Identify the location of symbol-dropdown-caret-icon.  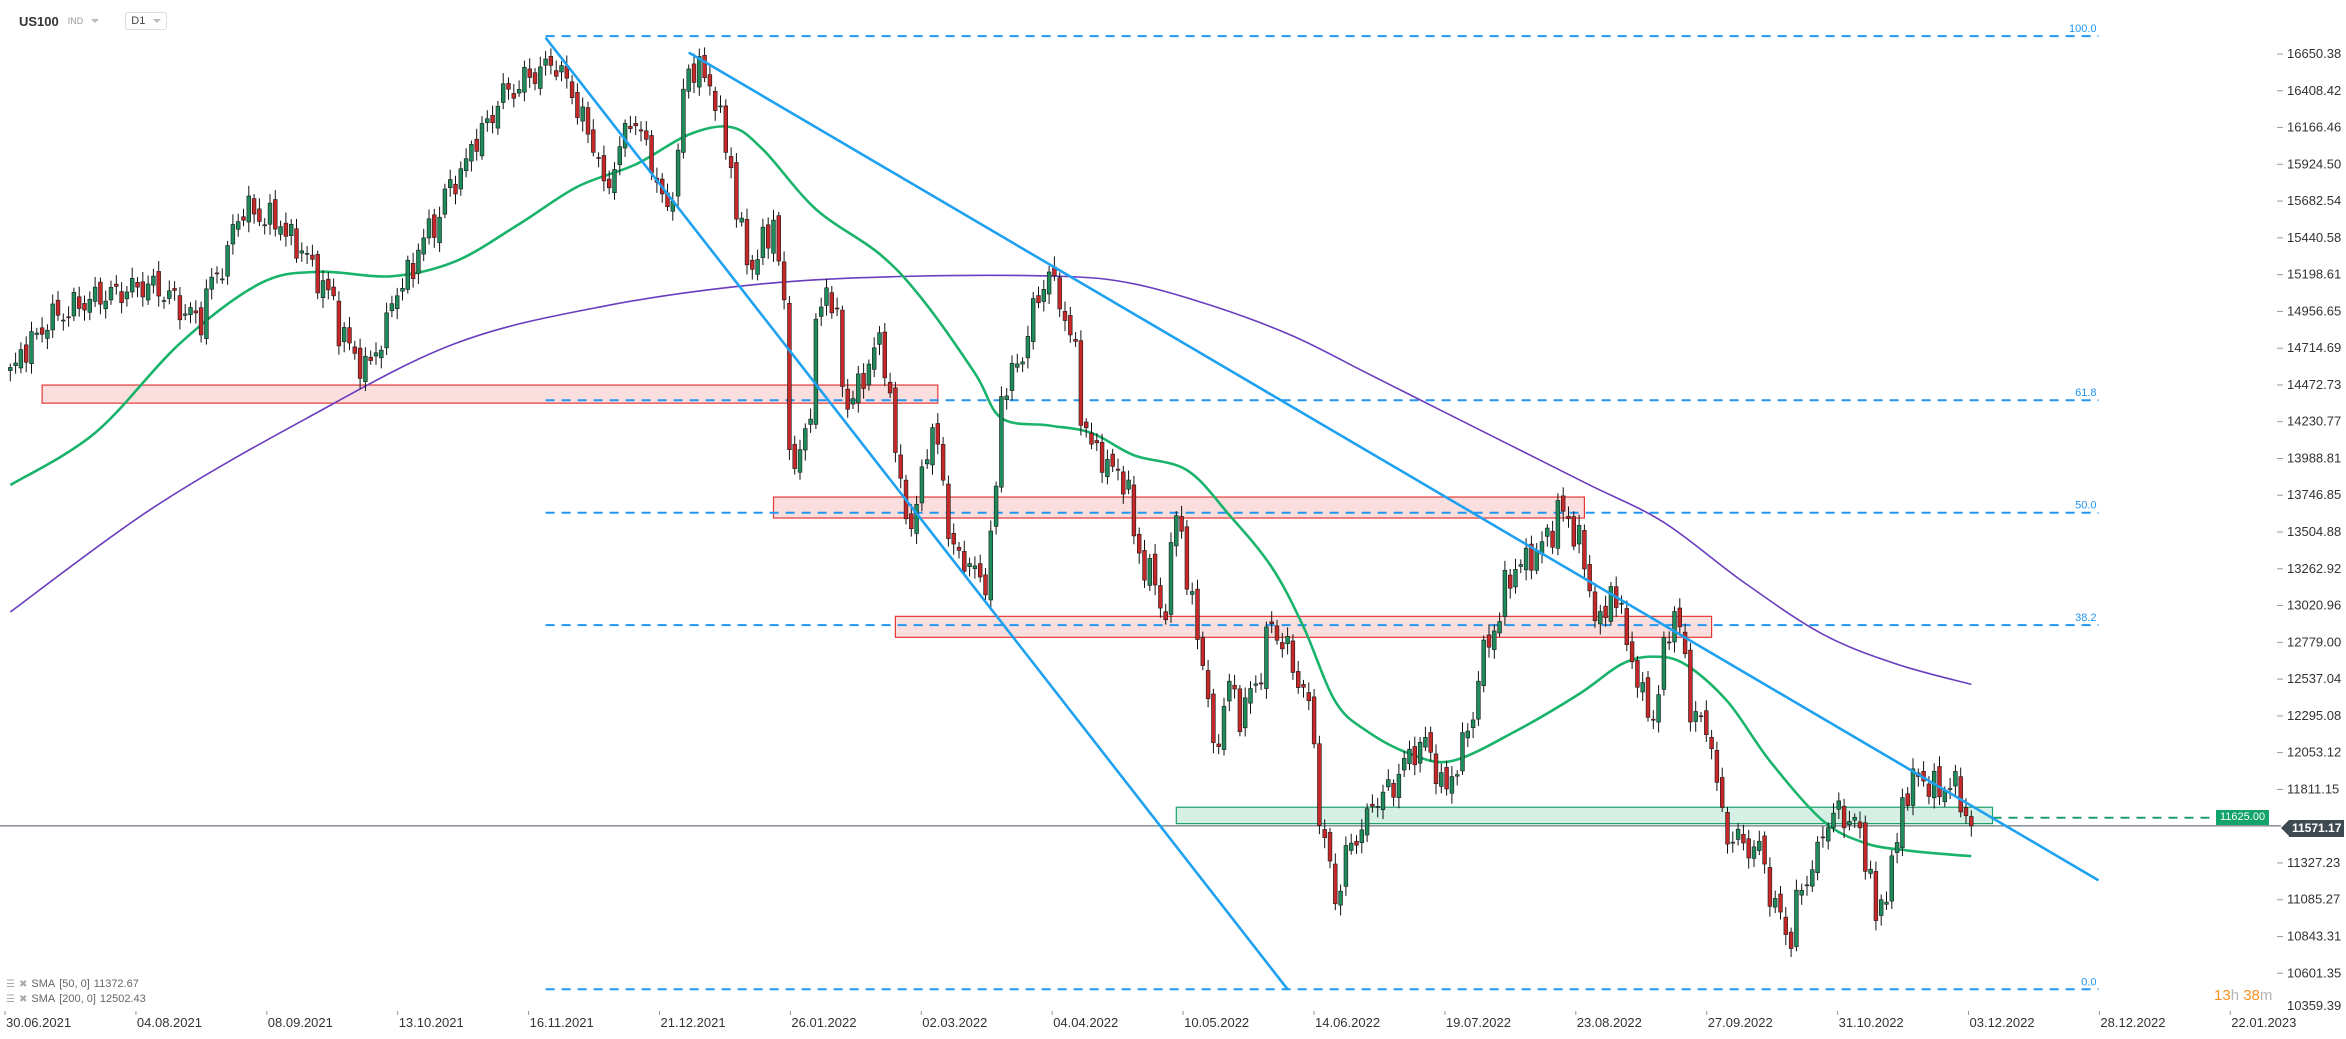
(95, 21).